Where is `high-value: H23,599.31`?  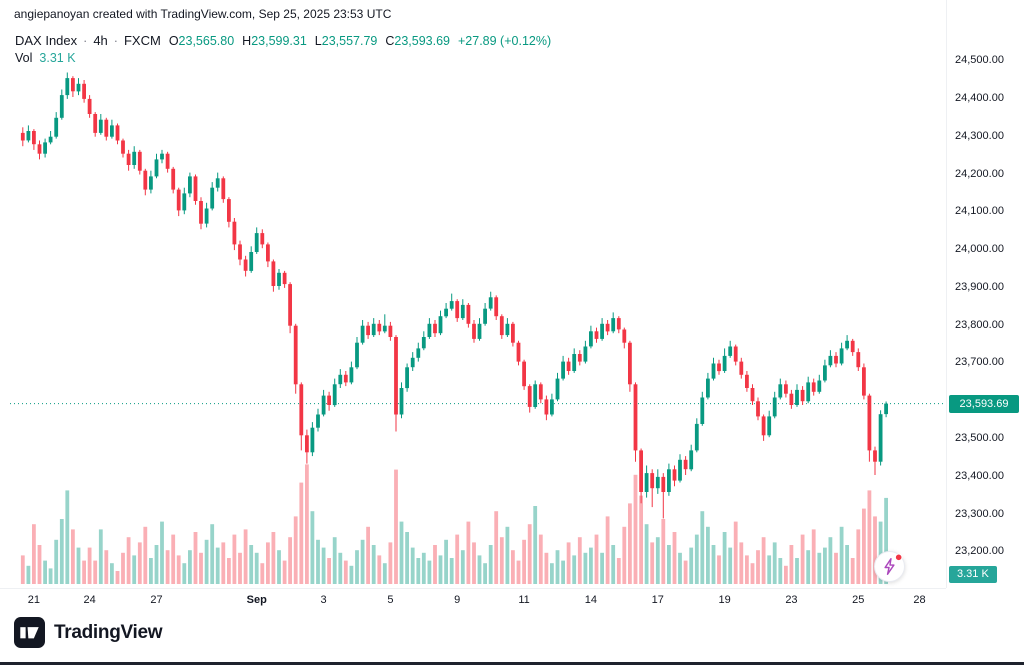
high-value: H23,599.31 is located at coordinates (274, 41).